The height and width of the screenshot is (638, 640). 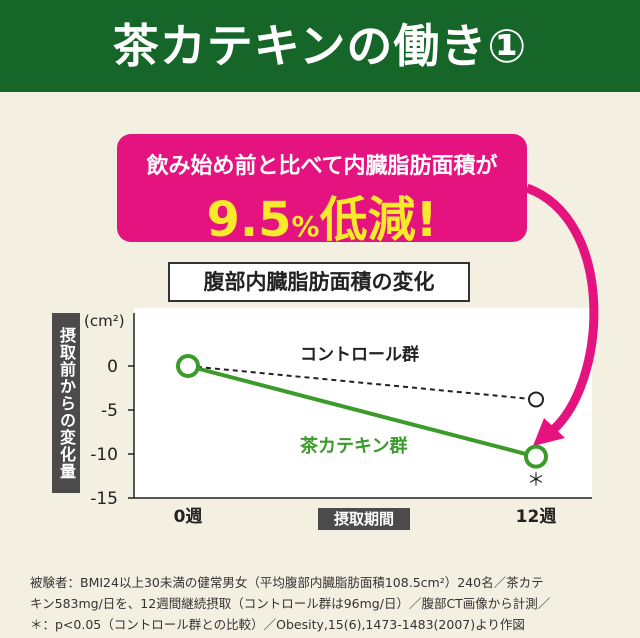 I want to click on series-label: 茶カテキン群, so click(x=353, y=446).